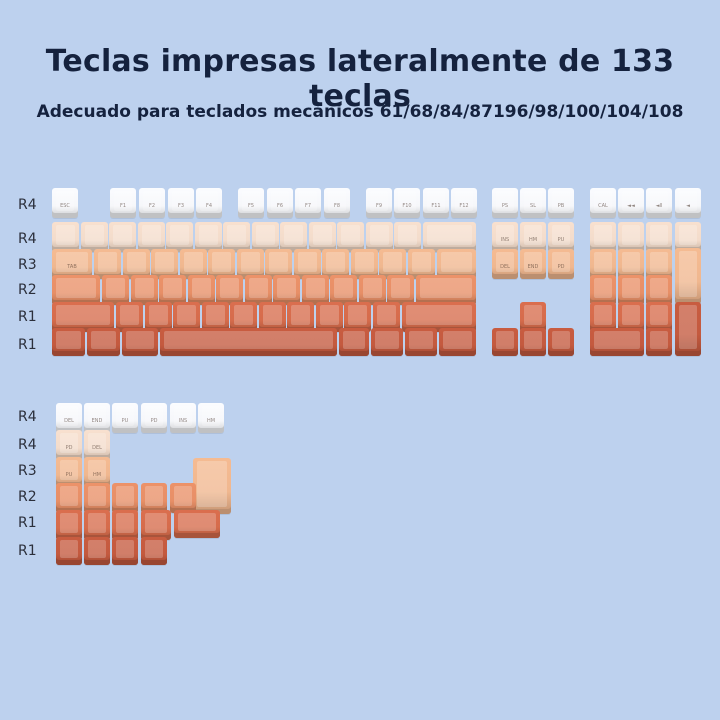 The image size is (720, 720). What do you see at coordinates (65, 203) in the screenshot?
I see `keycap: ESC` at bounding box center [65, 203].